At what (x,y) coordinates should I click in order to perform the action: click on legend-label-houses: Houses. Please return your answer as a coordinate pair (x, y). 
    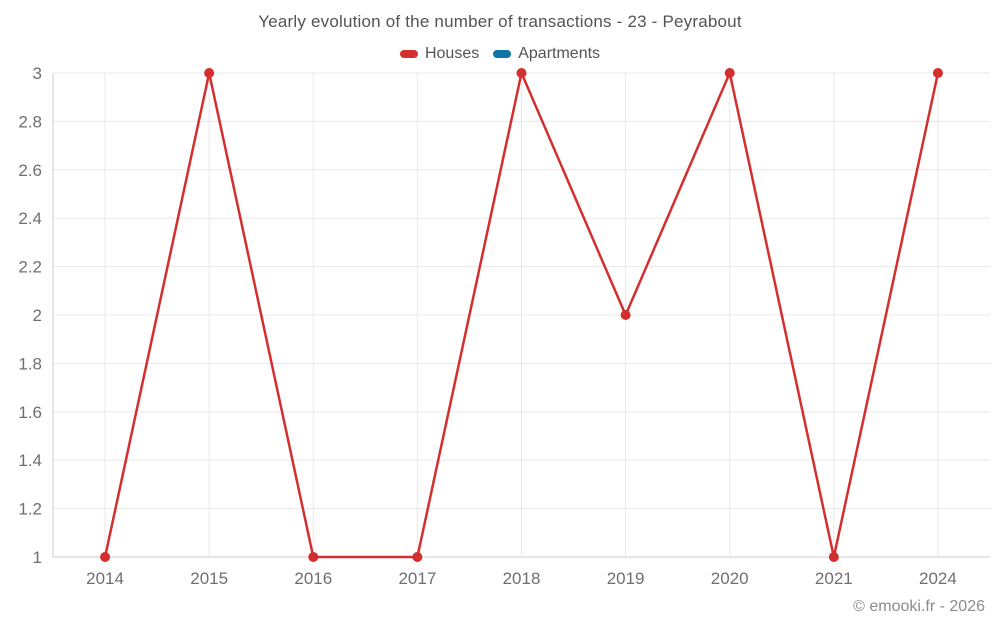
    Looking at the image, I should click on (452, 53).